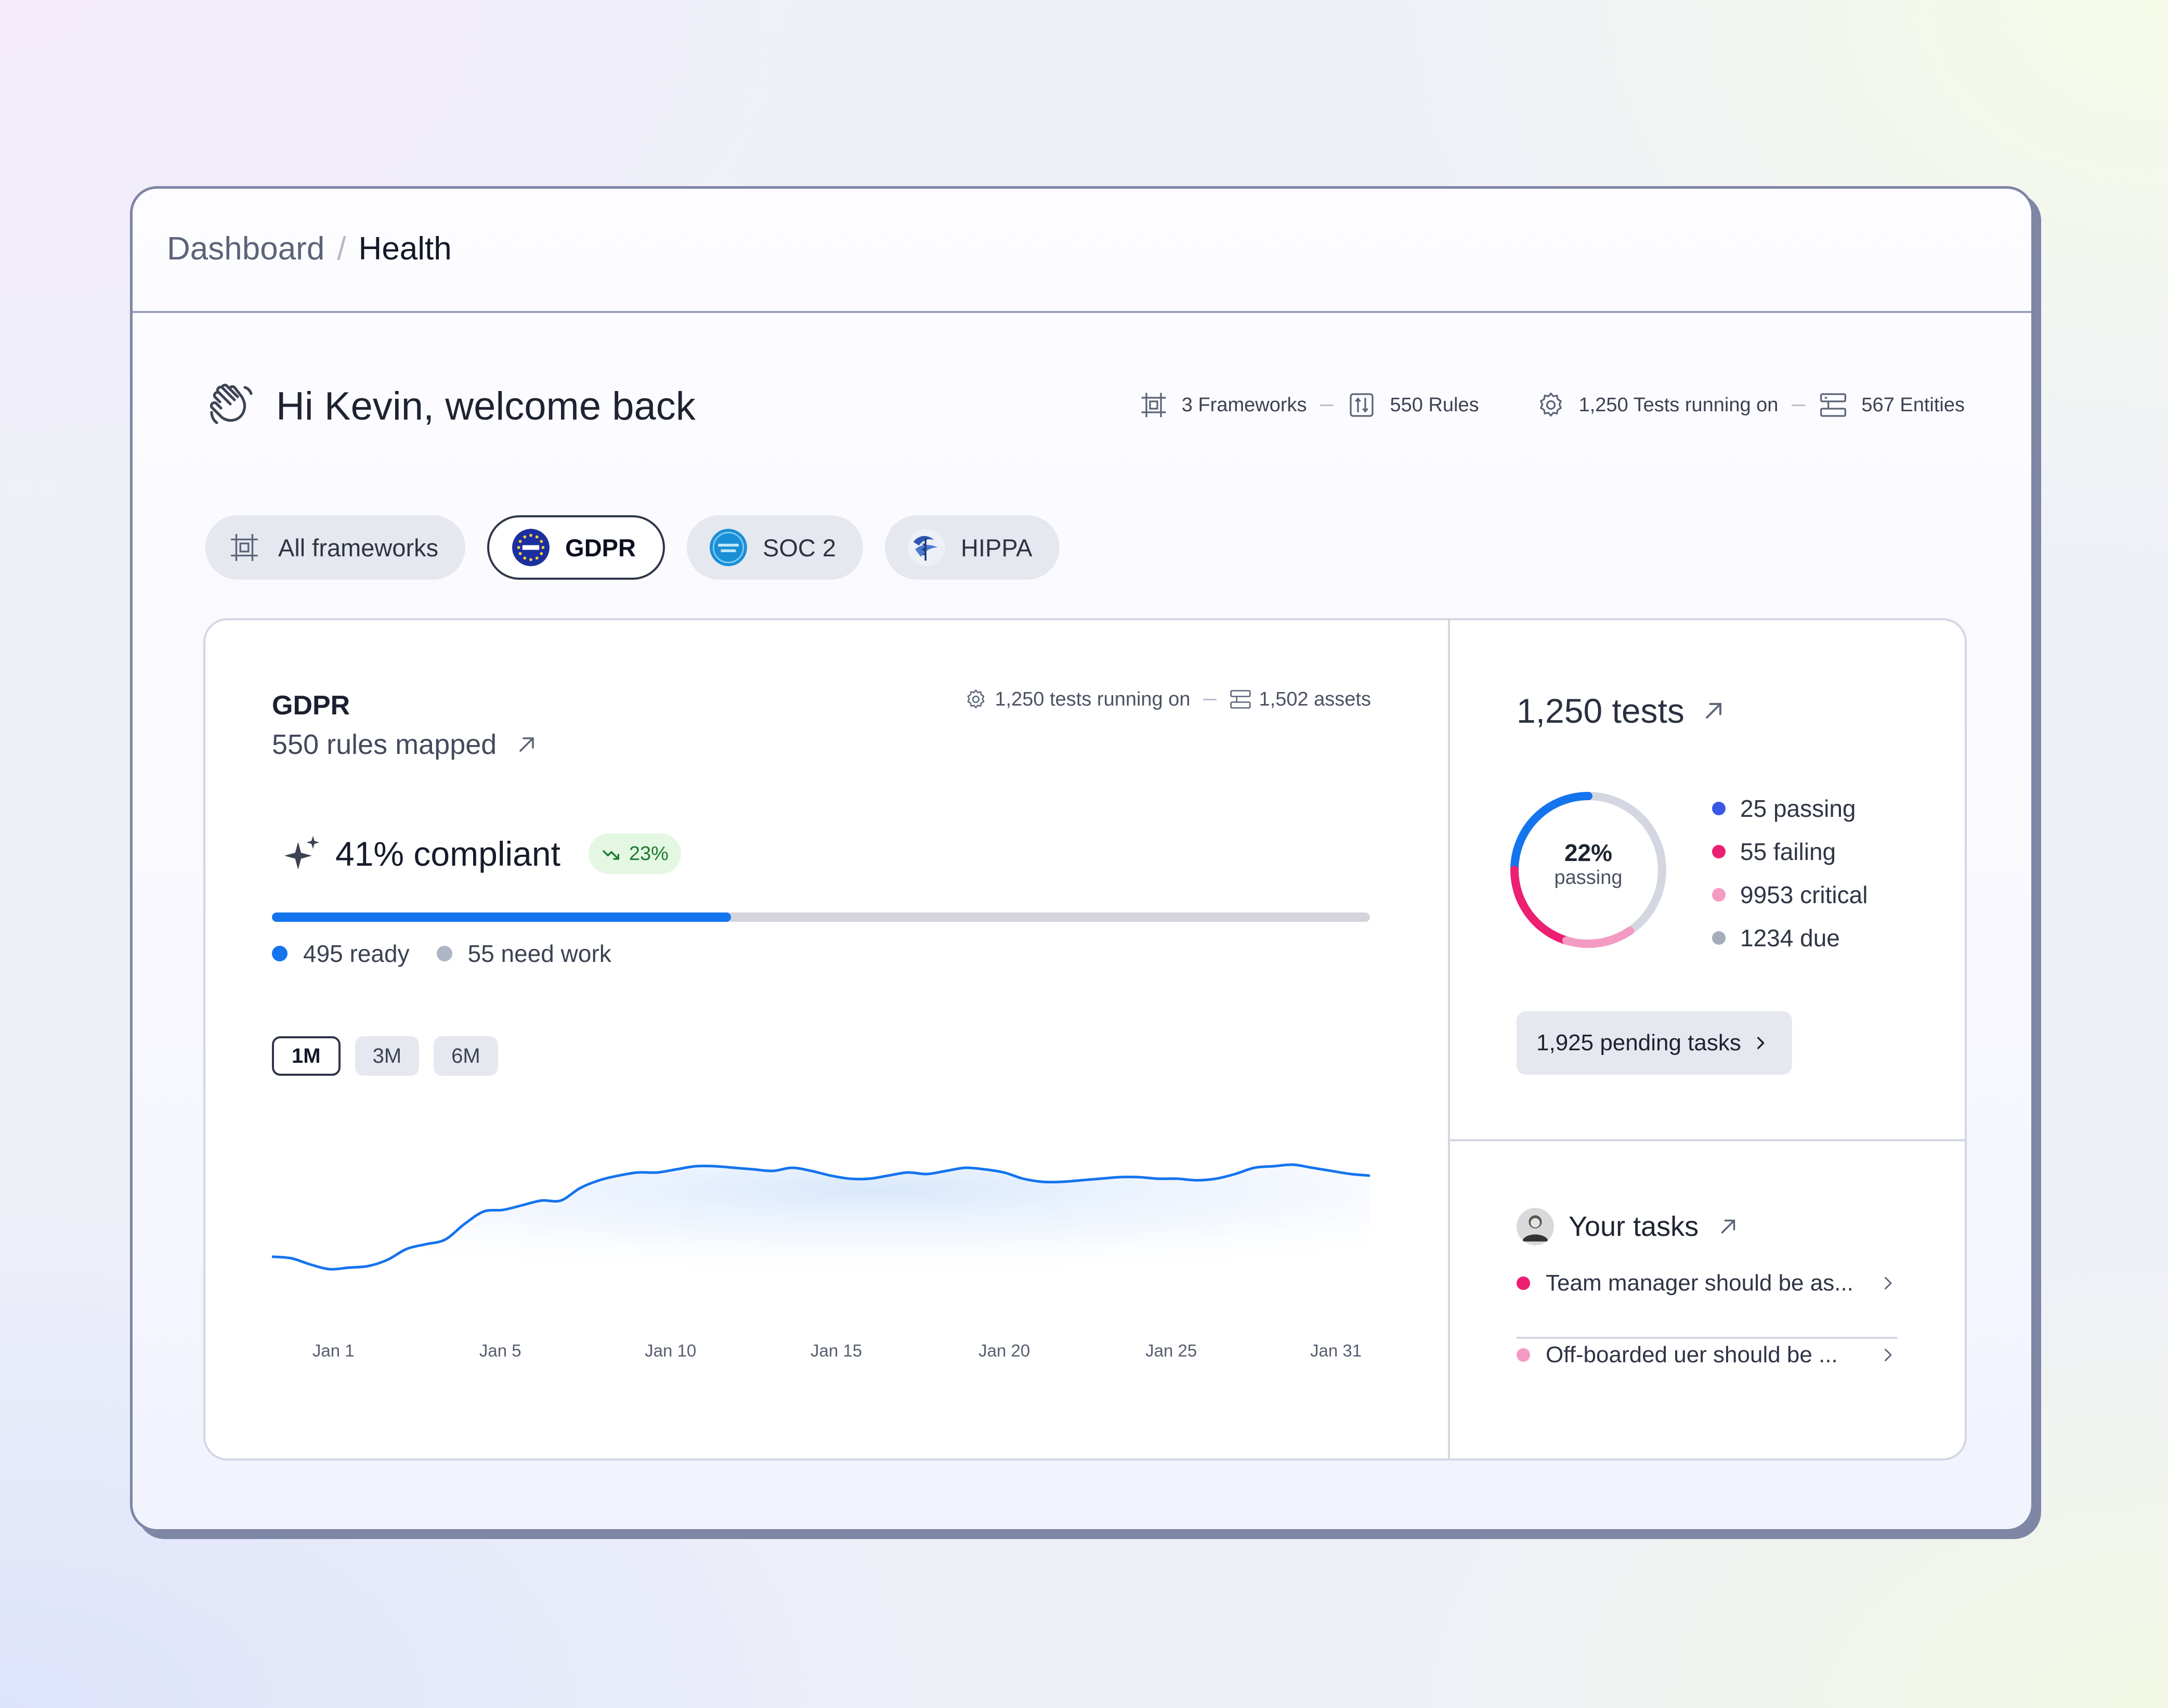  Describe the element at coordinates (359, 547) in the screenshot. I see `chip-label: All frameworks` at that location.